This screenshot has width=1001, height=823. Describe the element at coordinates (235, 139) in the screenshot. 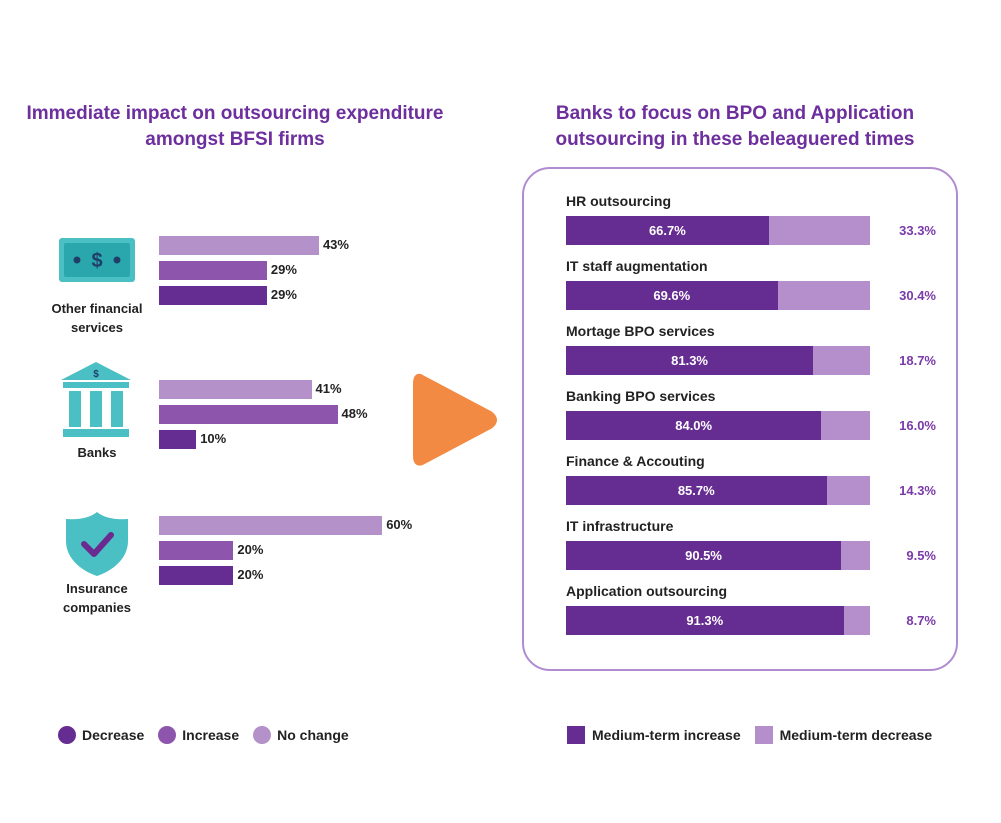

I see `left-title-line-2: amongst BFSI firms` at that location.